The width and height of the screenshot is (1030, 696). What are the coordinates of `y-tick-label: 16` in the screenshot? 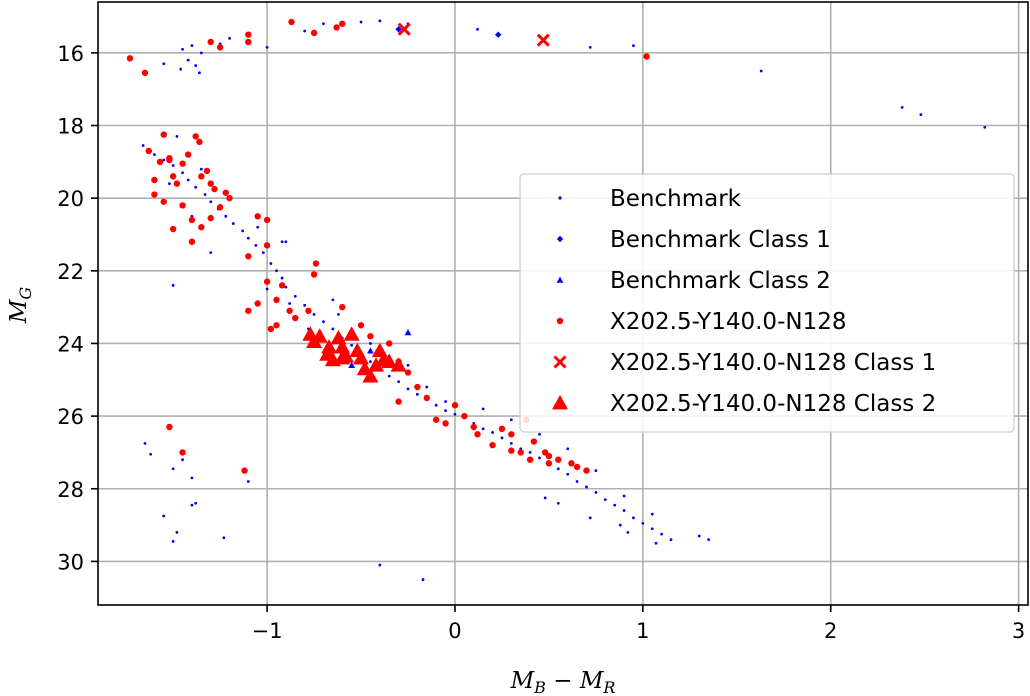 It's located at (70, 54).